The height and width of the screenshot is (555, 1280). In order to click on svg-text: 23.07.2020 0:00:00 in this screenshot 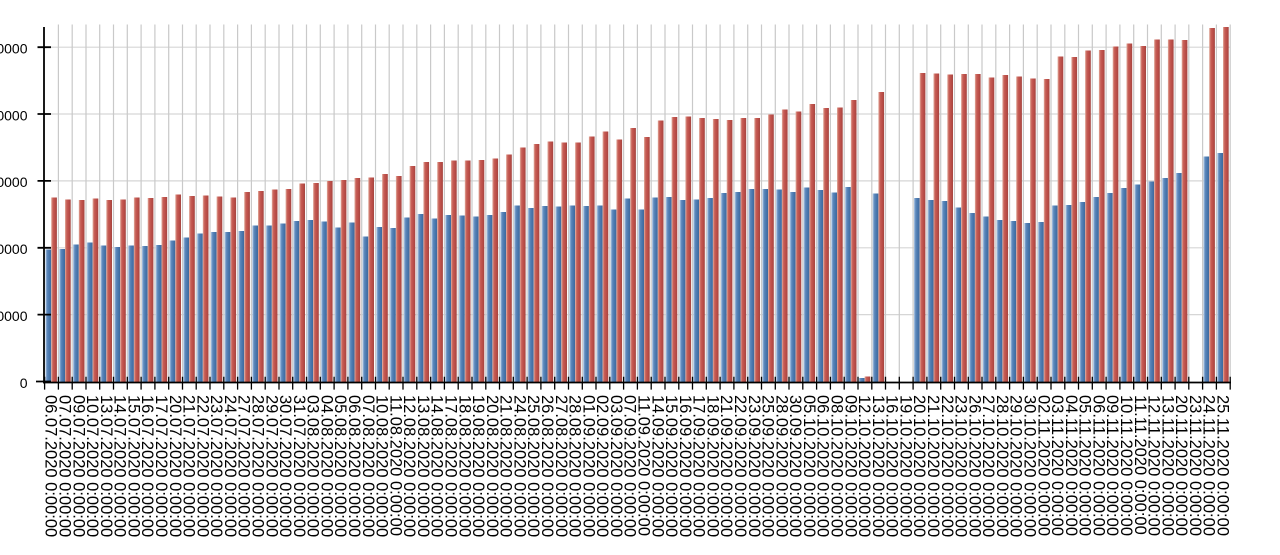, I will do `click(216, 466)`.